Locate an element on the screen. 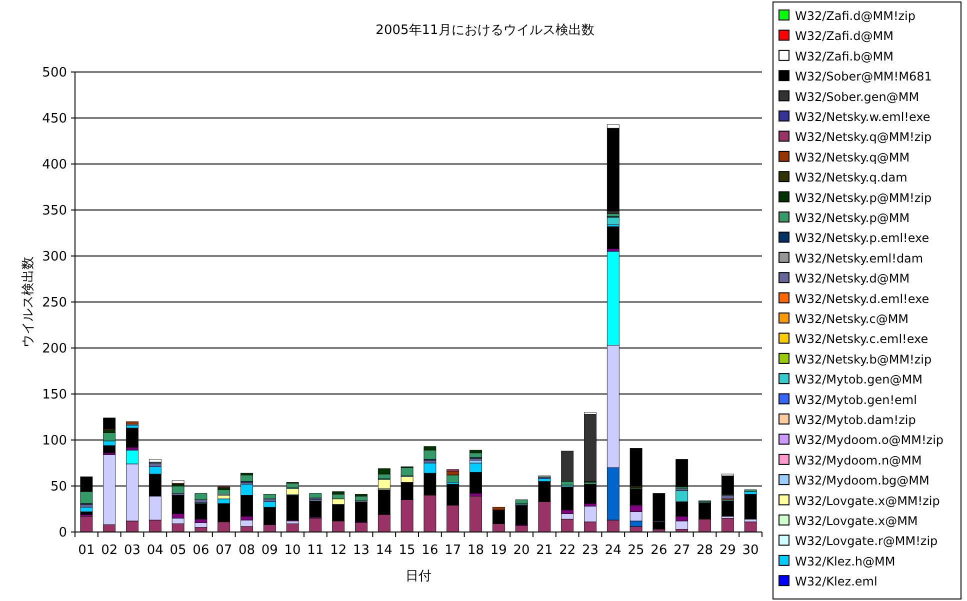 The width and height of the screenshot is (967, 601). x-tick-label: 05 is located at coordinates (178, 550).